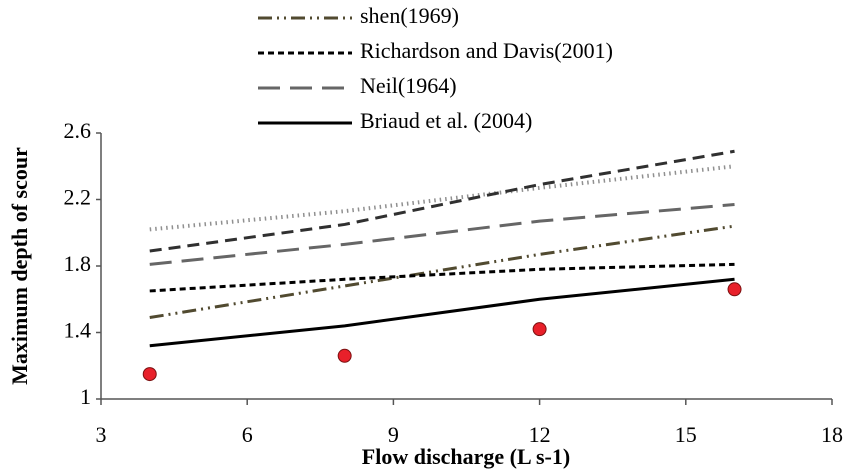 The width and height of the screenshot is (853, 472). Describe the element at coordinates (78, 130) in the screenshot. I see `y-tick-label: 2.6` at that location.